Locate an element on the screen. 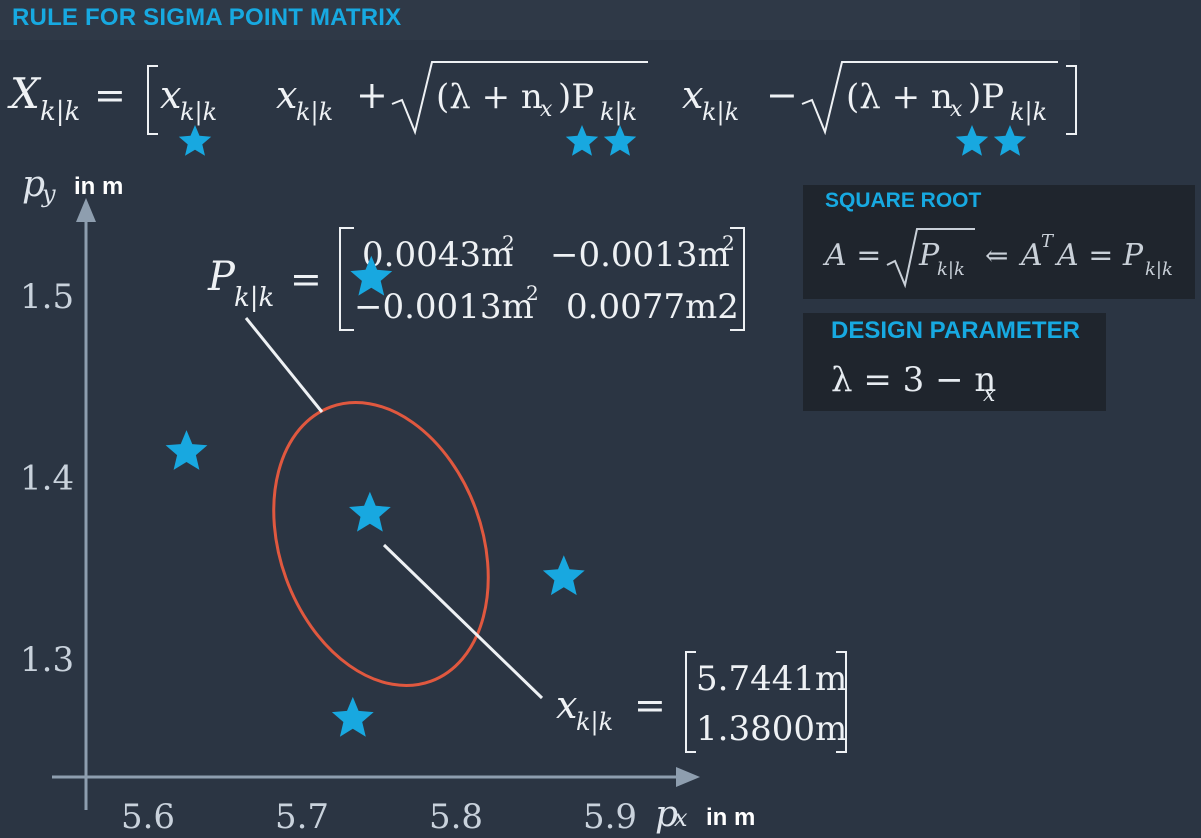 Image resolution: width=1201 pixels, height=838 pixels. state-equals: = is located at coordinates (650, 705).